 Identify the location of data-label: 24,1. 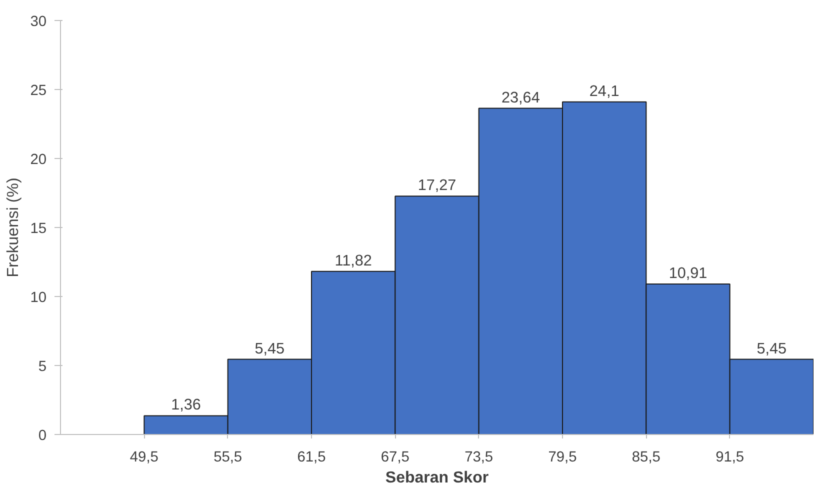
(604, 91).